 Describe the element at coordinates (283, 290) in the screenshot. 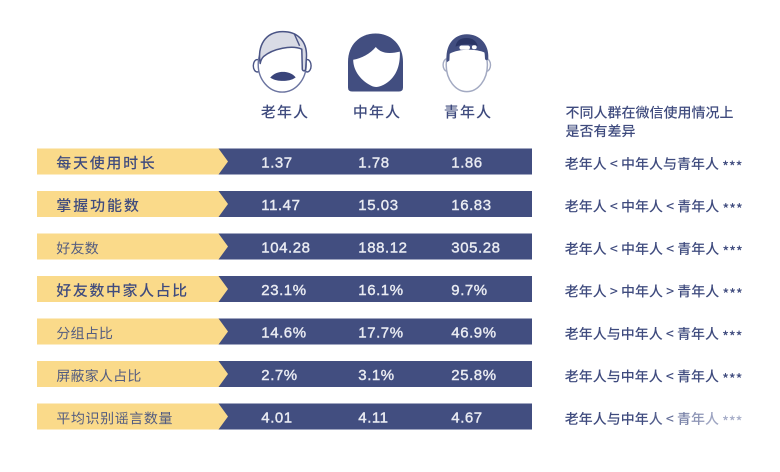

I see `svg-text: 23.1%` at that location.